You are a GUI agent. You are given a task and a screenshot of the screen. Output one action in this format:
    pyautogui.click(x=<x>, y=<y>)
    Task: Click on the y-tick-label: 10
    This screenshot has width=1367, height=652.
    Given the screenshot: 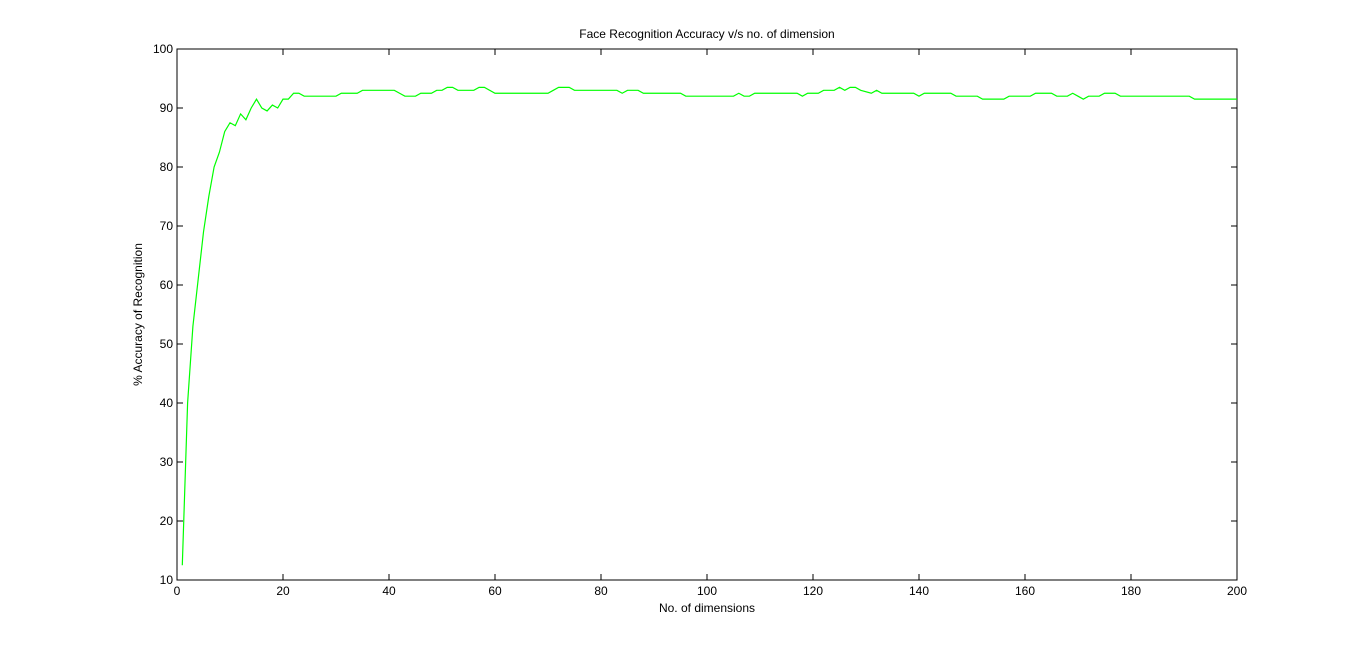 What is the action you would take?
    pyautogui.click(x=167, y=580)
    